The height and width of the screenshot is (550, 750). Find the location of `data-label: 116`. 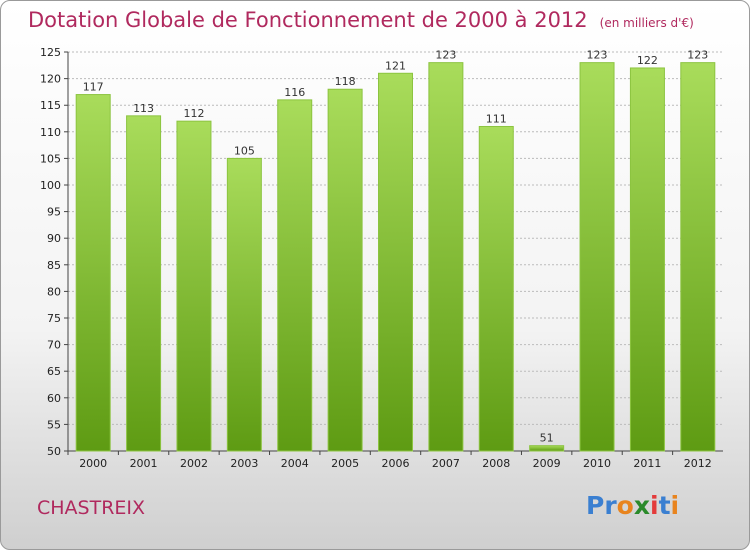

data-label: 116 is located at coordinates (294, 92).